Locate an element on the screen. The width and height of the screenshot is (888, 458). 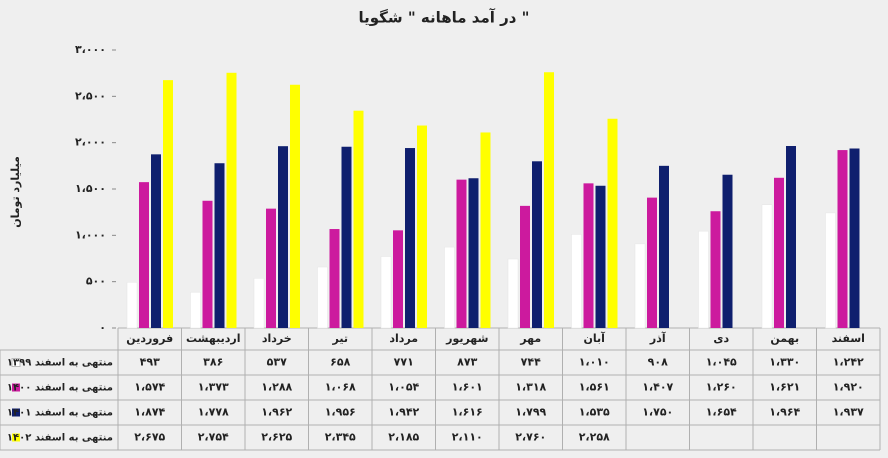
y-tick-label: ۵۰۰ is located at coordinates (96, 281).